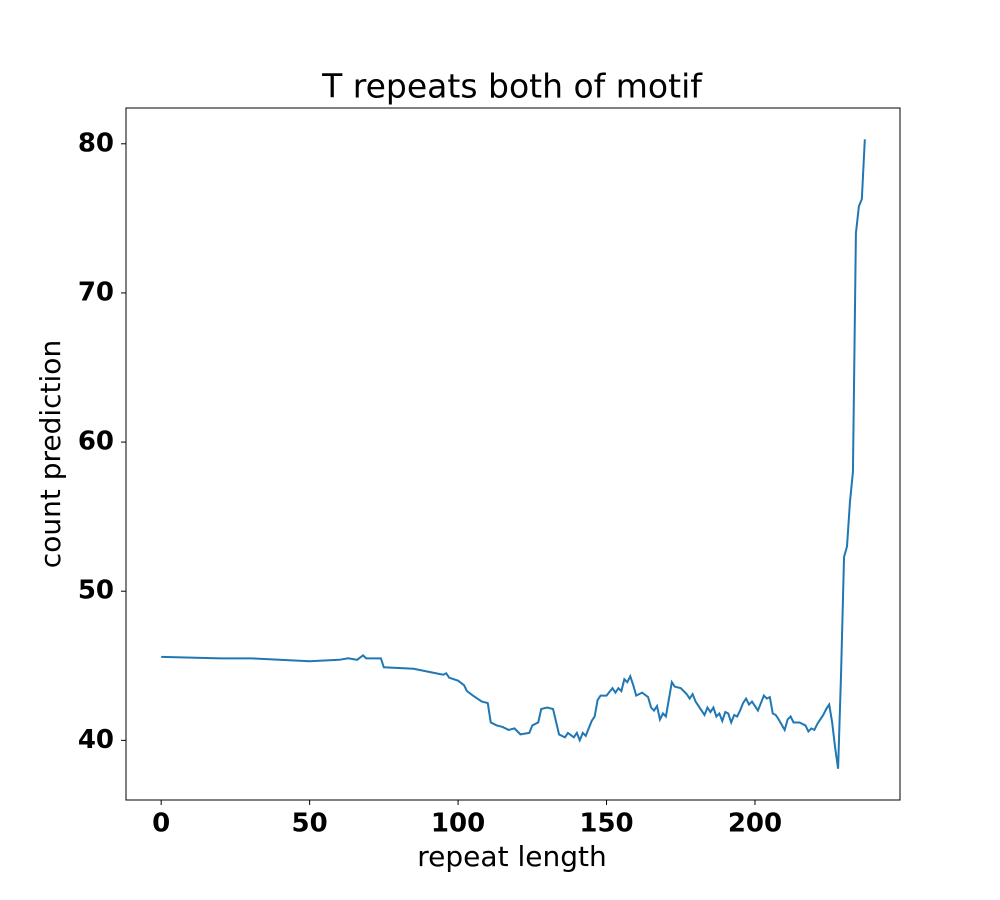 This screenshot has height=900, width=1000. What do you see at coordinates (96, 292) in the screenshot?
I see `y-tick-label: 70` at bounding box center [96, 292].